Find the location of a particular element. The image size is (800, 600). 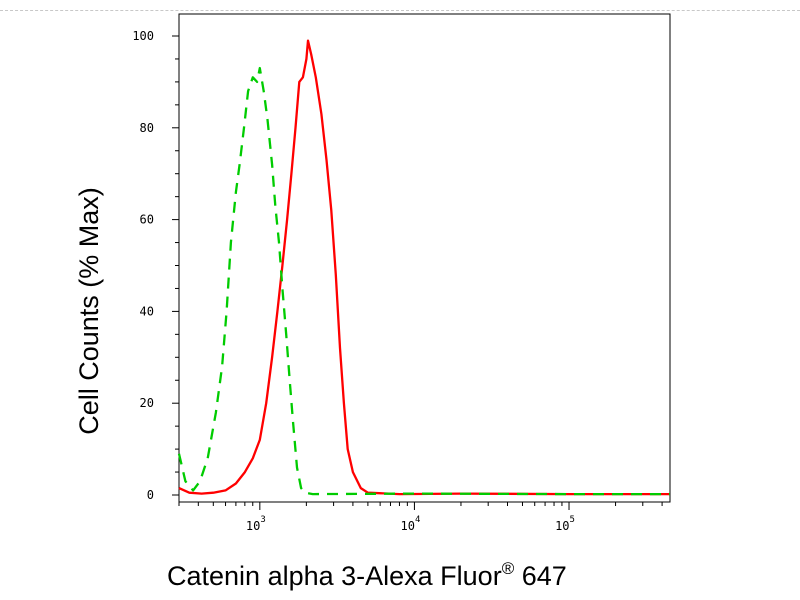

y-axis-title: Cell Counts (% Max) is located at coordinates (89, 311).